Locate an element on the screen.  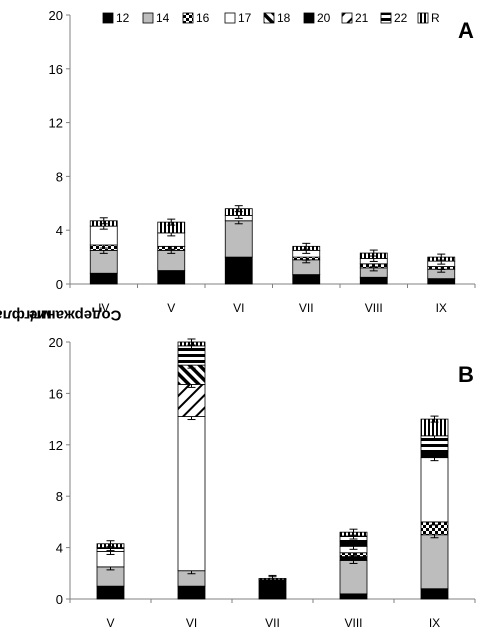
panel-label: A is located at coordinates (466, 30).